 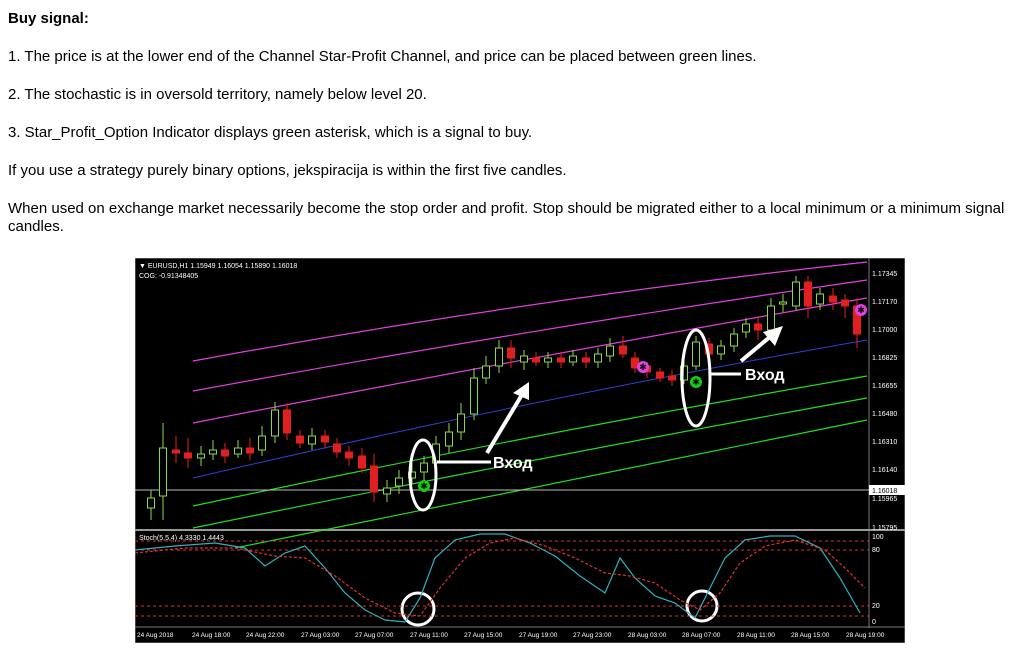 What do you see at coordinates (181, 538) in the screenshot?
I see `stoch-header: Stoch(5,5,4) 4.3330 1.4443` at bounding box center [181, 538].